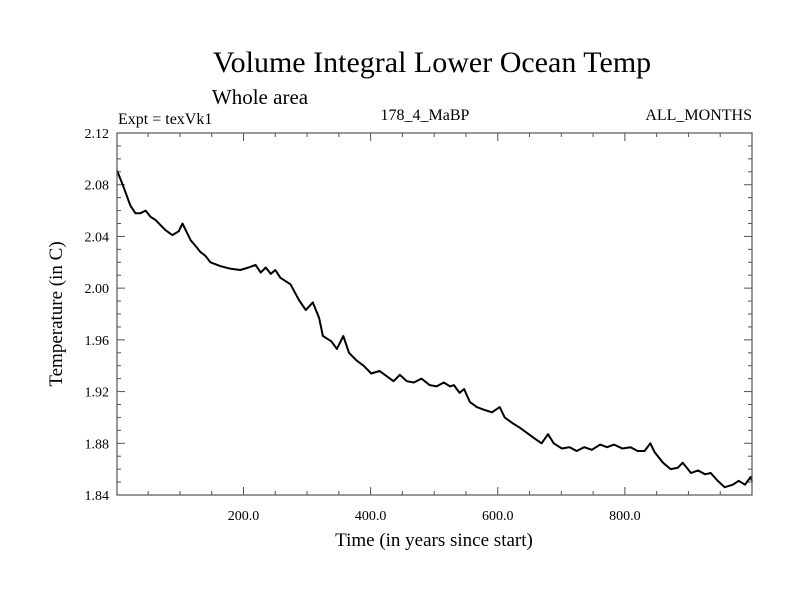  I want to click on y-tick-label: 1.96, so click(97, 341).